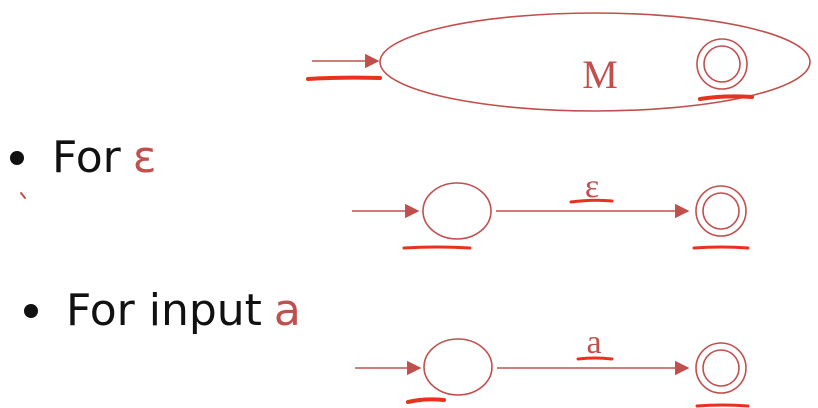  Describe the element at coordinates (592, 186) in the screenshot. I see `epsilon-transition-label: ε` at that location.